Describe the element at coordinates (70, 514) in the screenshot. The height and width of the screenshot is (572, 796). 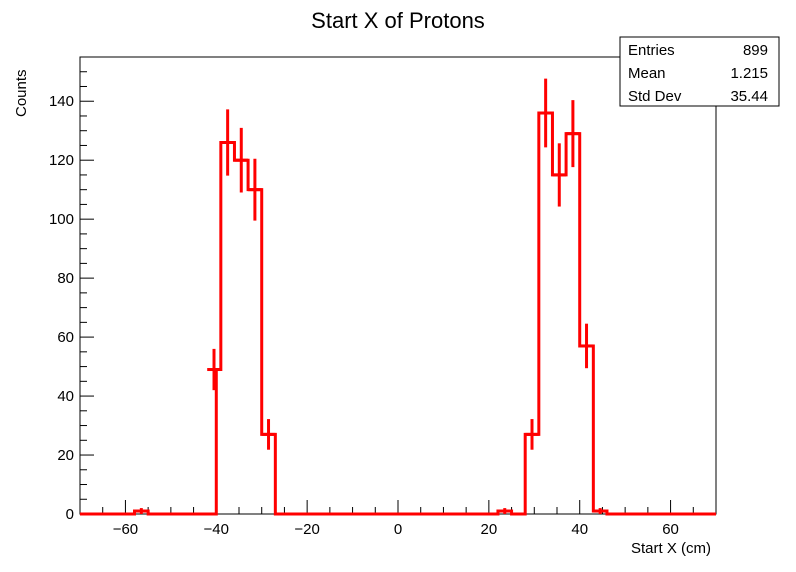
I see `y-tick-label: 0` at that location.